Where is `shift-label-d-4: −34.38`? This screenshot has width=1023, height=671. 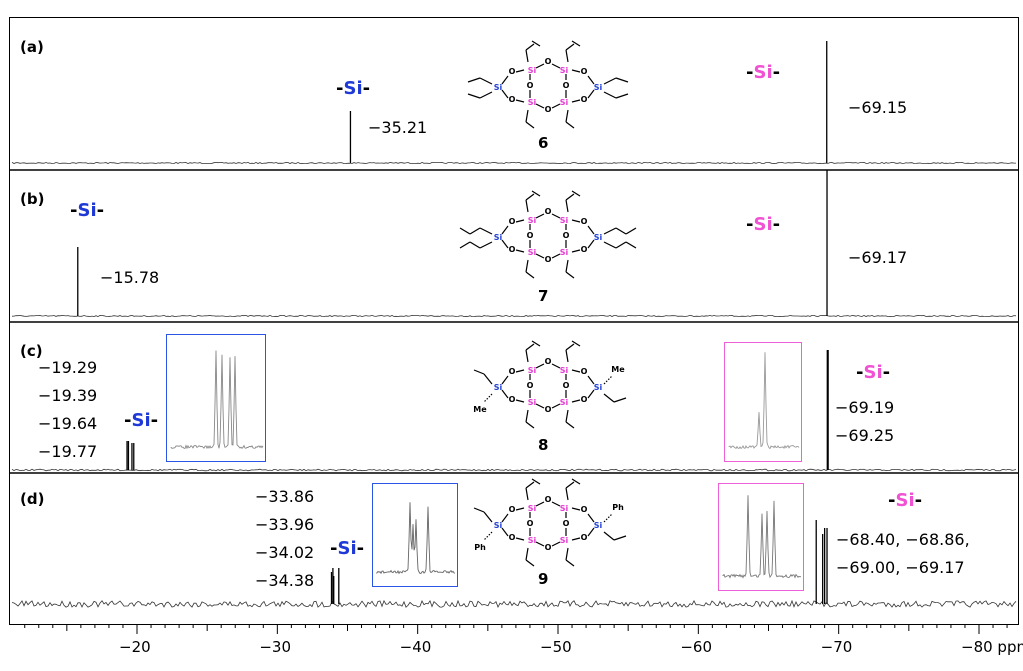 shift-label-d-4: −34.38 is located at coordinates (285, 580).